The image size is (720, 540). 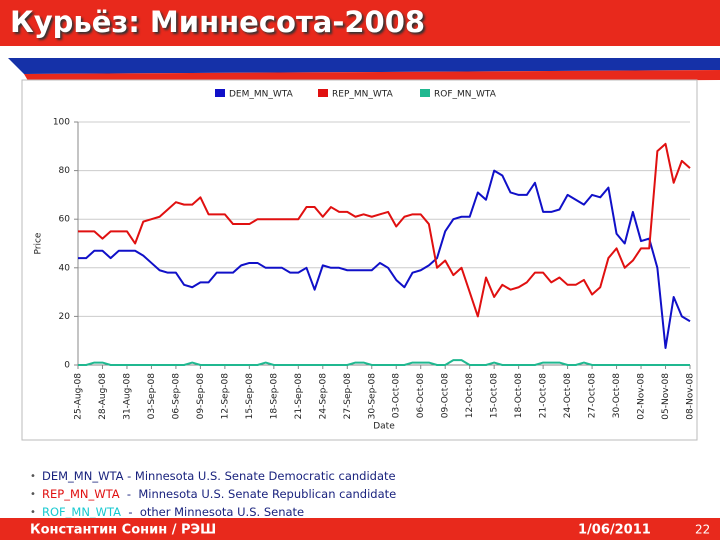 I want to click on x-tick-label: 28-Aug-08, so click(x=103, y=396).